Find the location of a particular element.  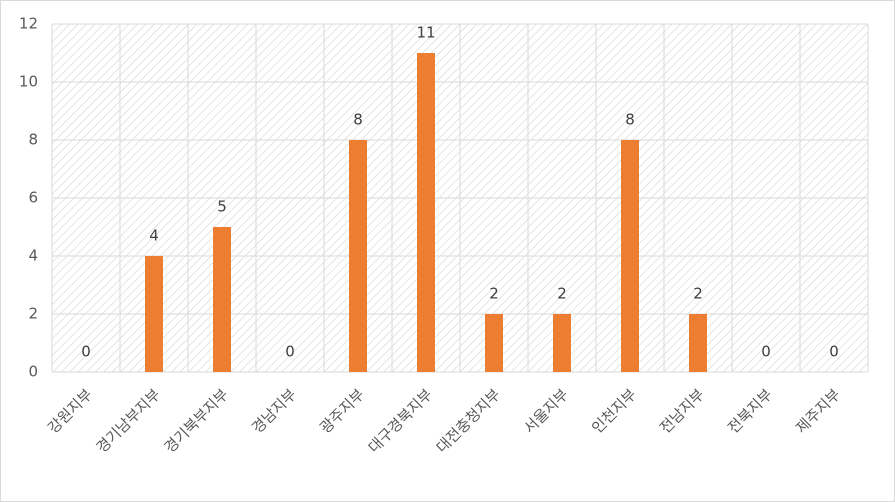

data-label: 4 is located at coordinates (154, 236).